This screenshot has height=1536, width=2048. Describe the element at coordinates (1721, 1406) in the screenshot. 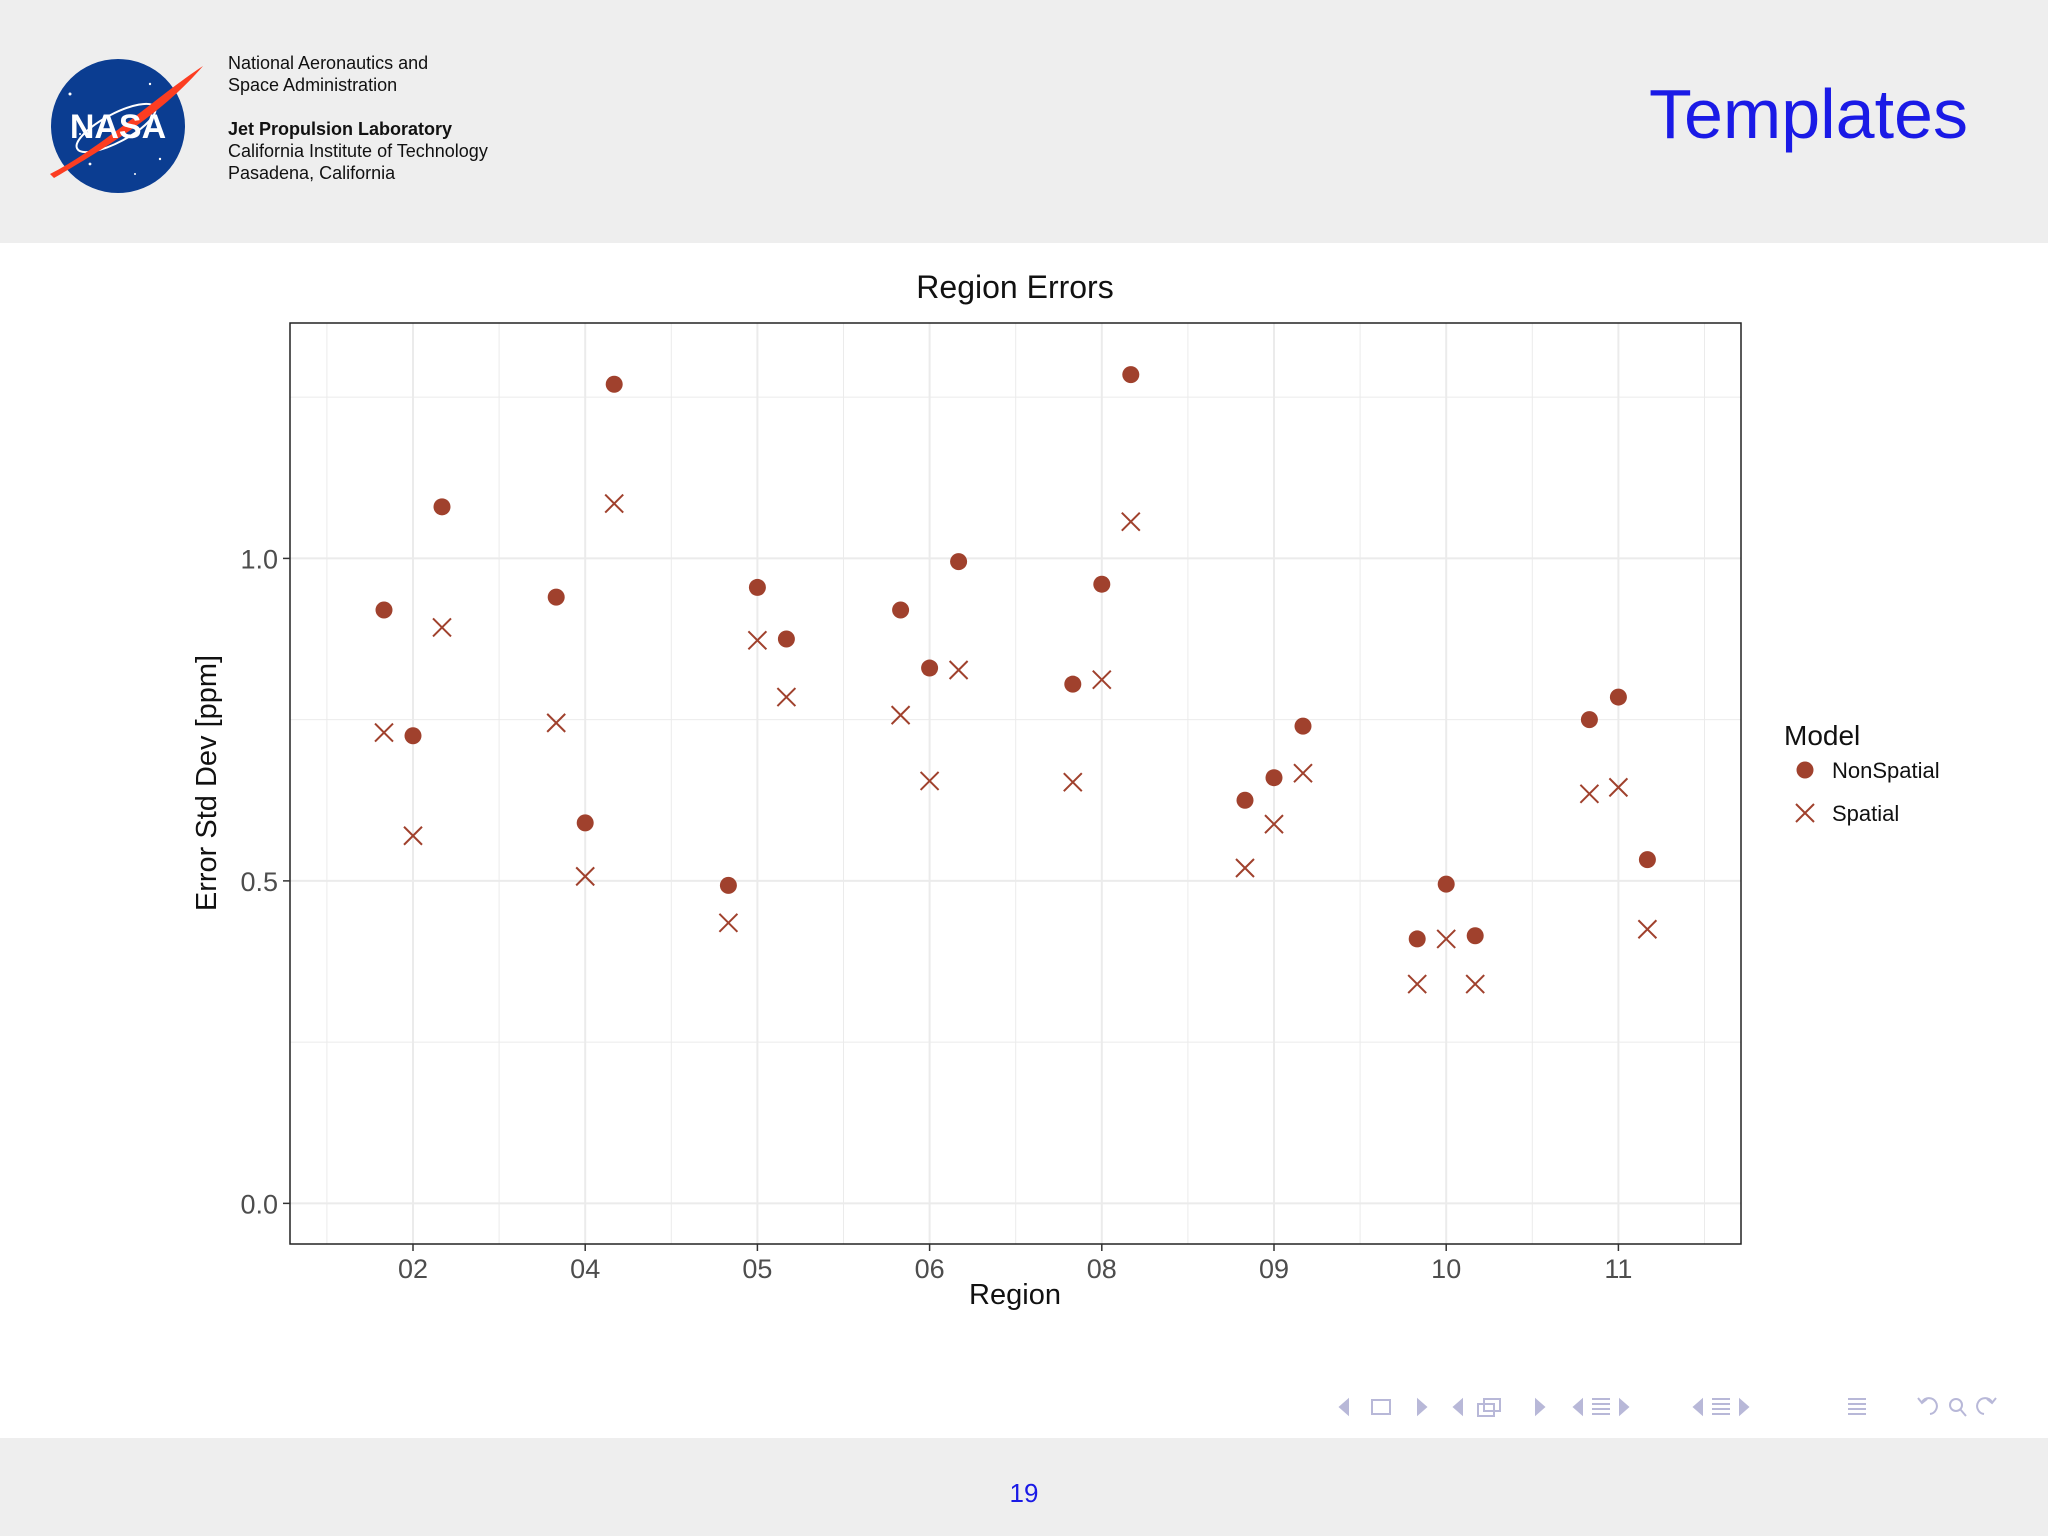

I see `nav-section-icon` at that location.